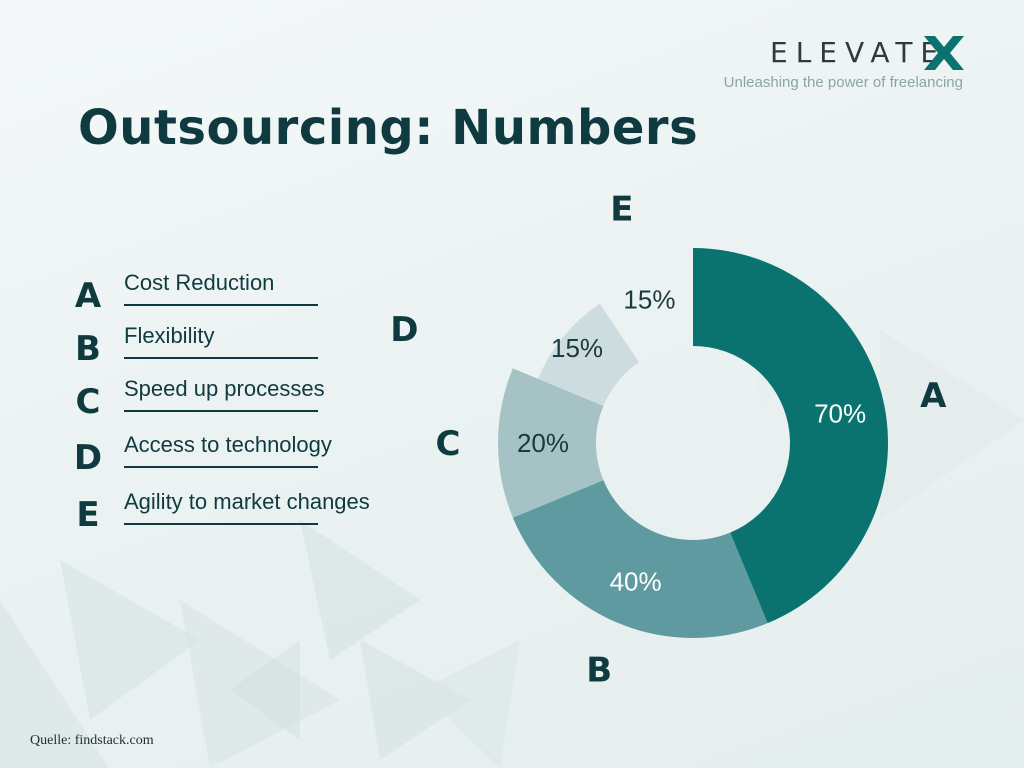  I want to click on donut-slice-b, so click(640, 559).